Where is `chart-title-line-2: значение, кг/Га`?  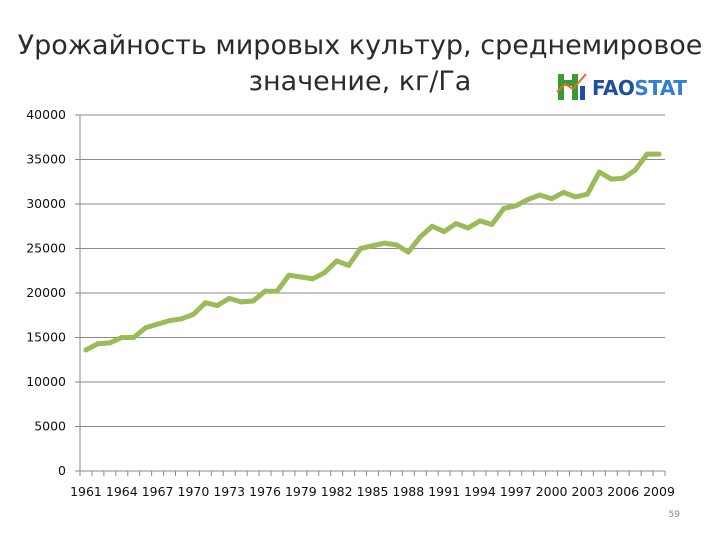
chart-title-line-2: значение, кг/Га is located at coordinates (360, 81).